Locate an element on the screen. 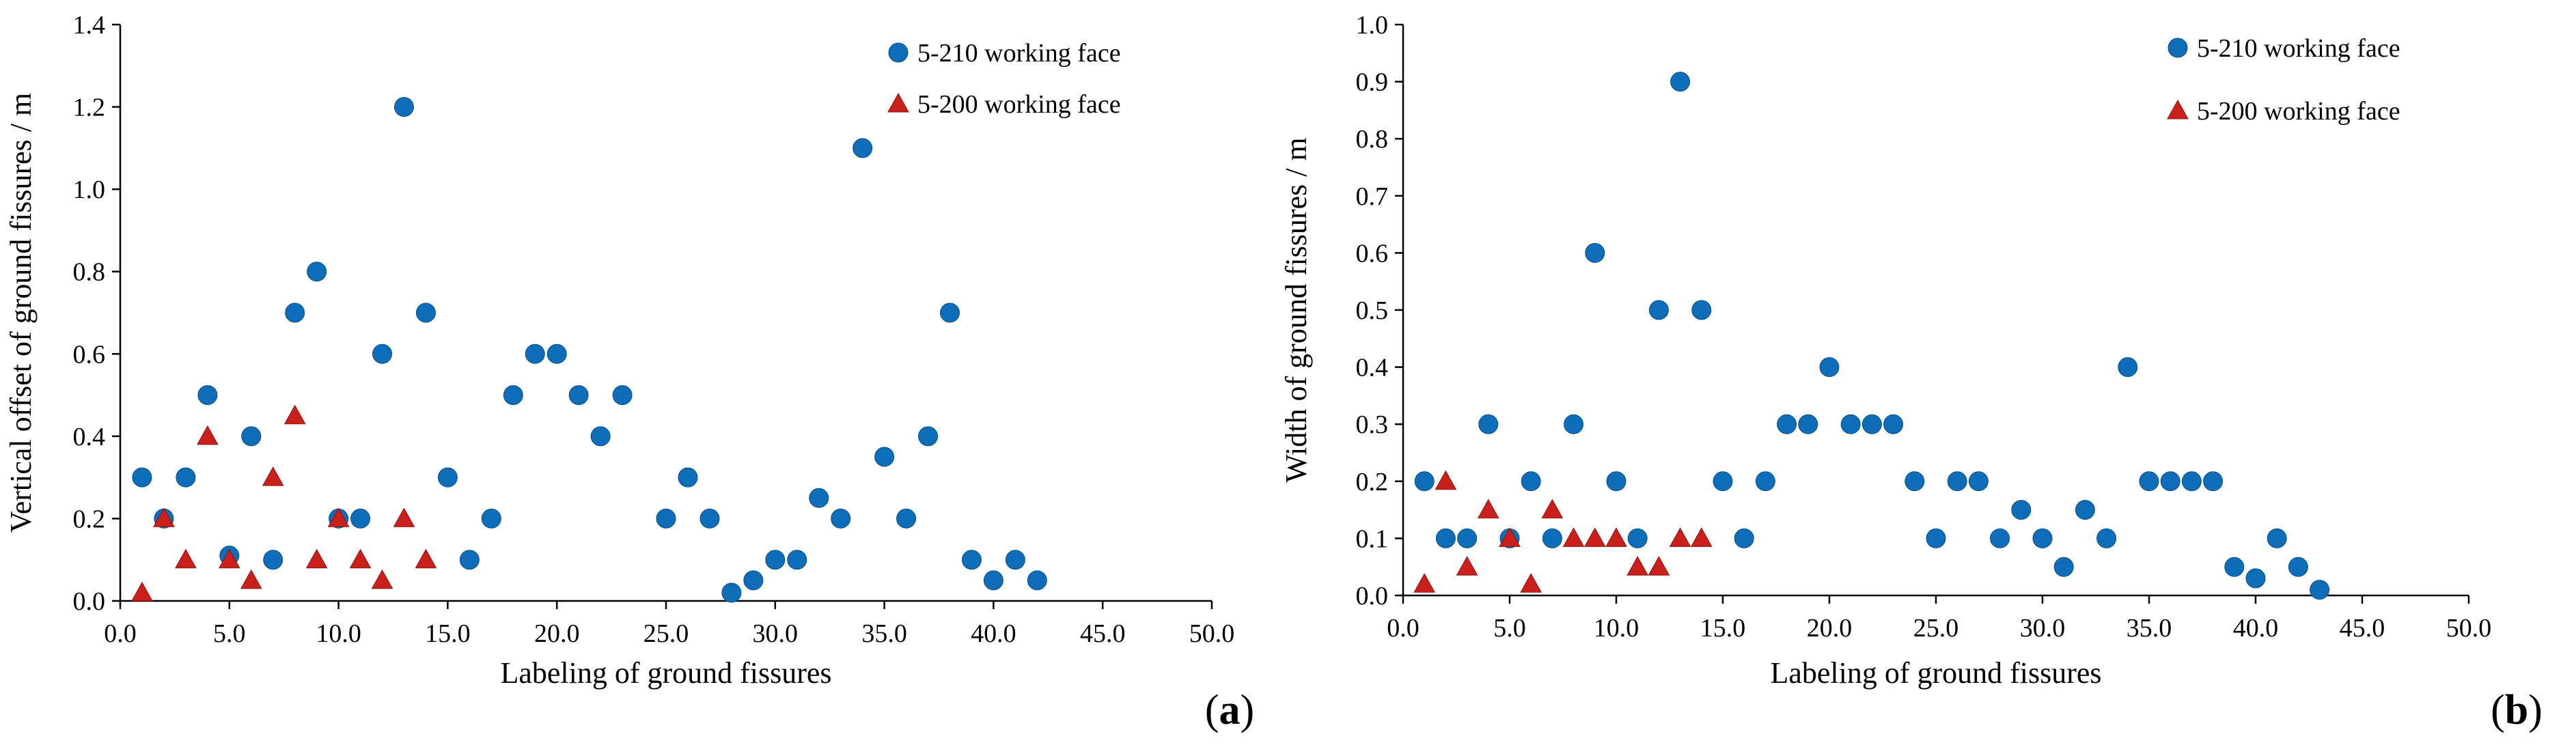 The image size is (2576, 745). y-tick-label: 0.4 is located at coordinates (1372, 368).